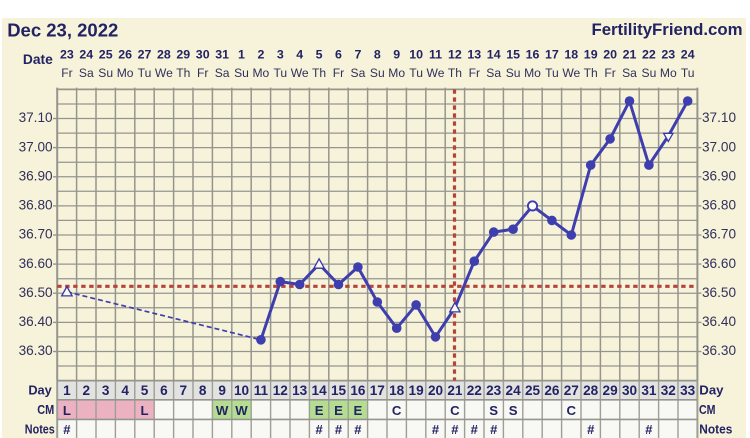  Describe the element at coordinates (339, 390) in the screenshot. I see `svg-text: 15` at that location.